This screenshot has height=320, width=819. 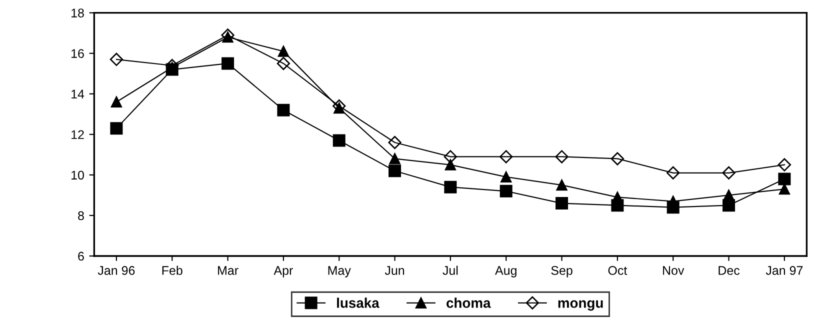 What do you see at coordinates (172, 270) in the screenshot?
I see `x-tick-label: Feb` at bounding box center [172, 270].